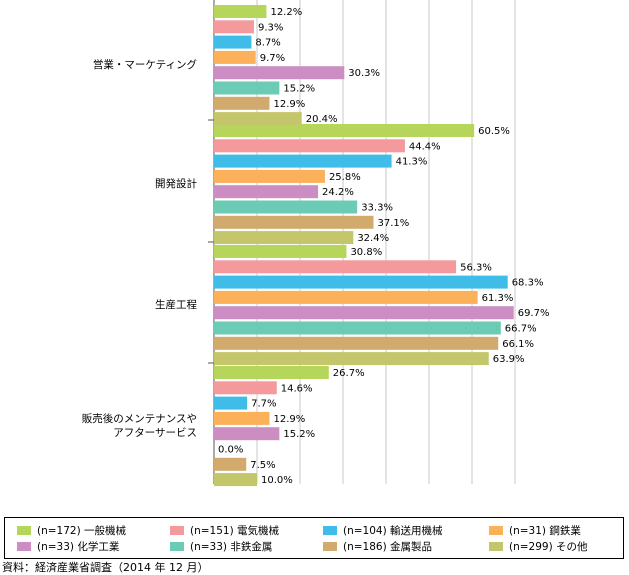 The image size is (629, 575). What do you see at coordinates (145, 64) in the screenshot?
I see `category-label: 営業・マーケティング` at bounding box center [145, 64].